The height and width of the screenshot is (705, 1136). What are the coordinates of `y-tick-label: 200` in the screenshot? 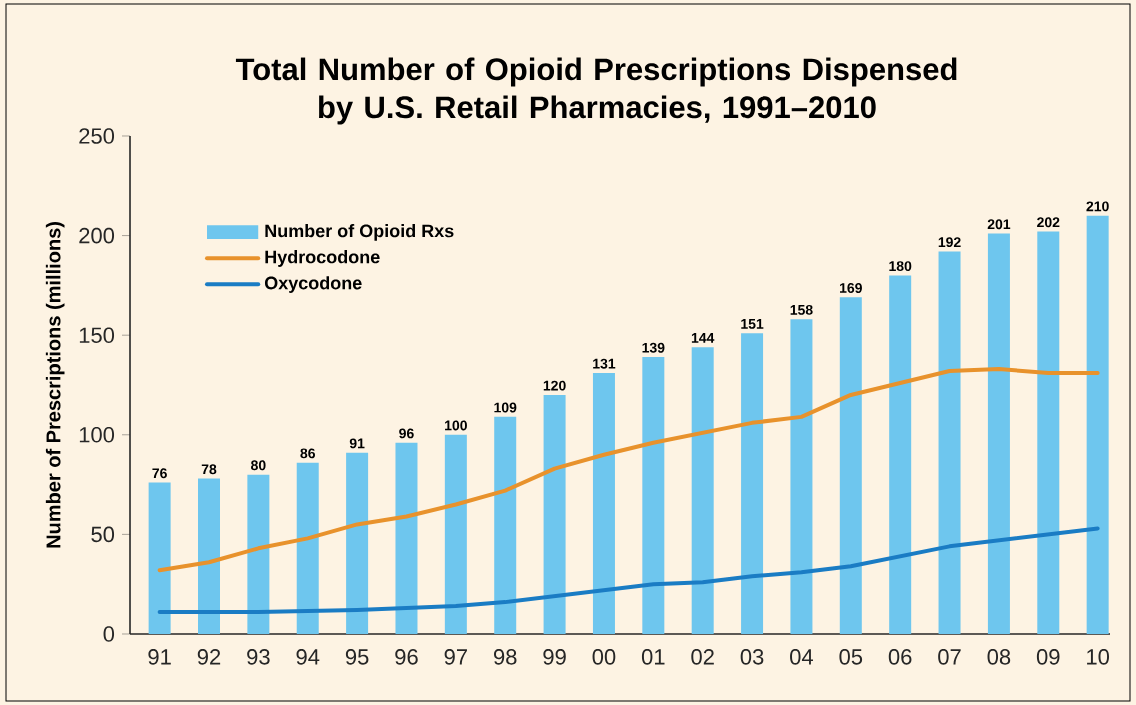 It's located at (97, 235).